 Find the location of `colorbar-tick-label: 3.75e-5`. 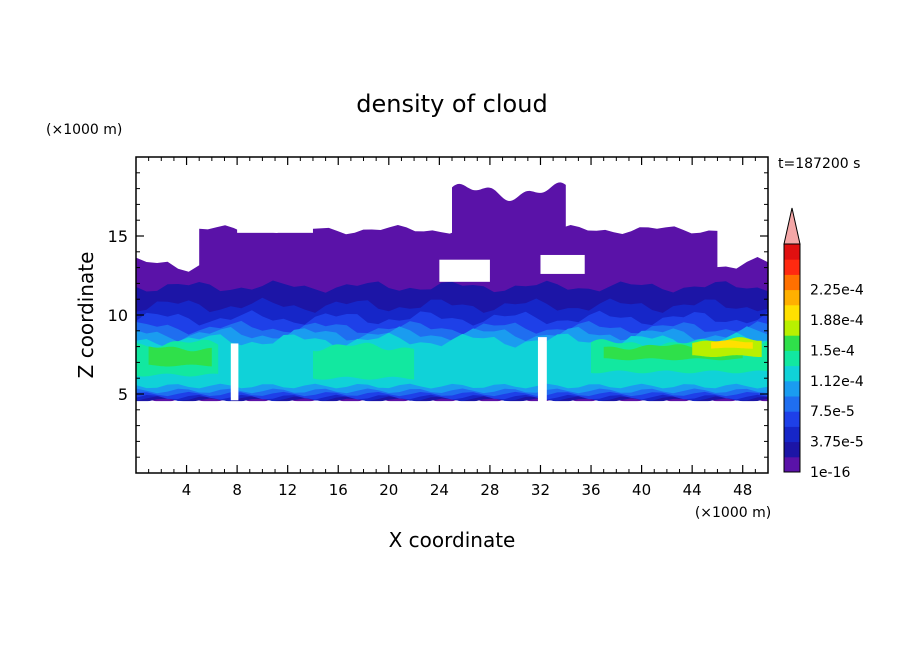

colorbar-tick-label: 3.75e-5 is located at coordinates (837, 443).